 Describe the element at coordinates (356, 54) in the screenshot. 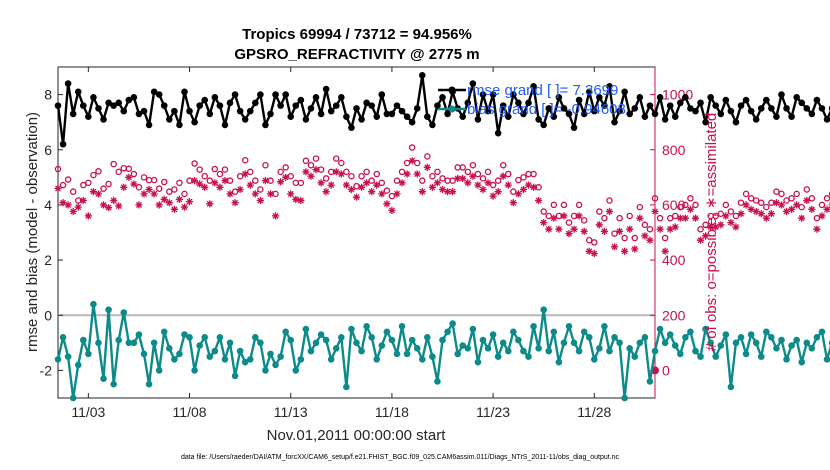

I see `chart-subtitle: GPSRO_REFRACTIVITY @ 2775 m` at that location.